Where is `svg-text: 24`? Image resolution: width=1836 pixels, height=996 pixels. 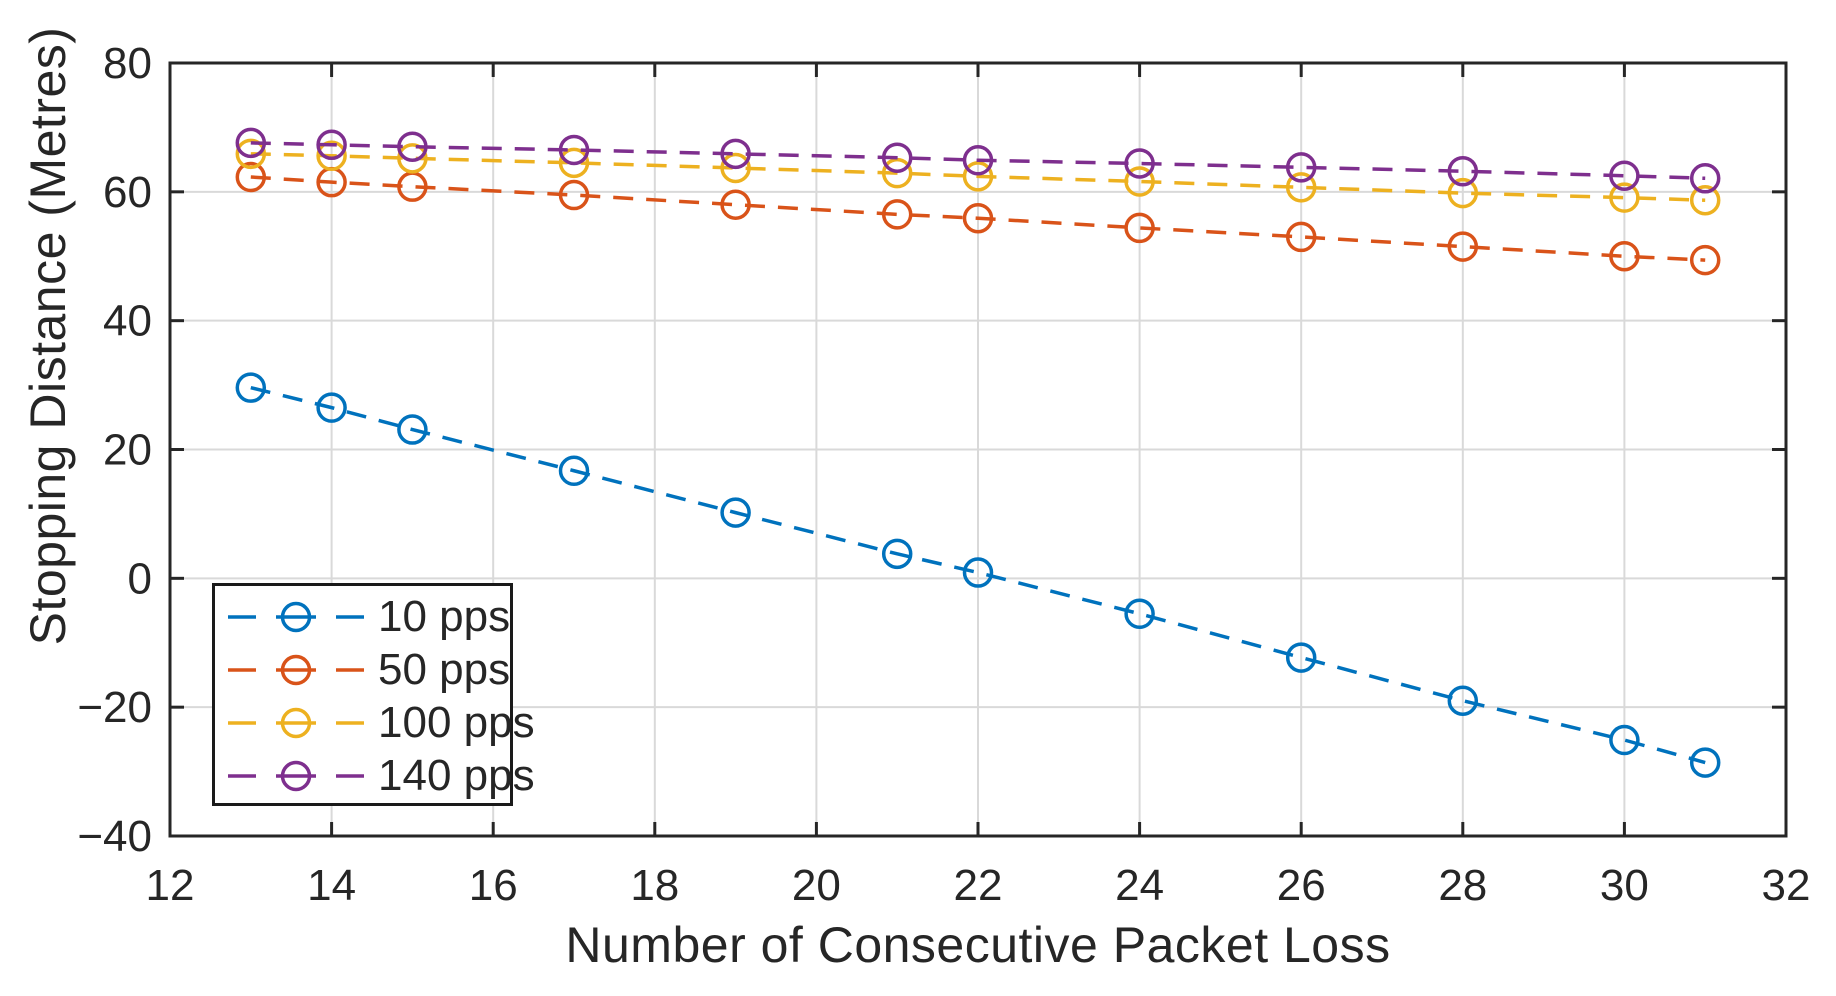
svg-text: 24 is located at coordinates (1139, 885).